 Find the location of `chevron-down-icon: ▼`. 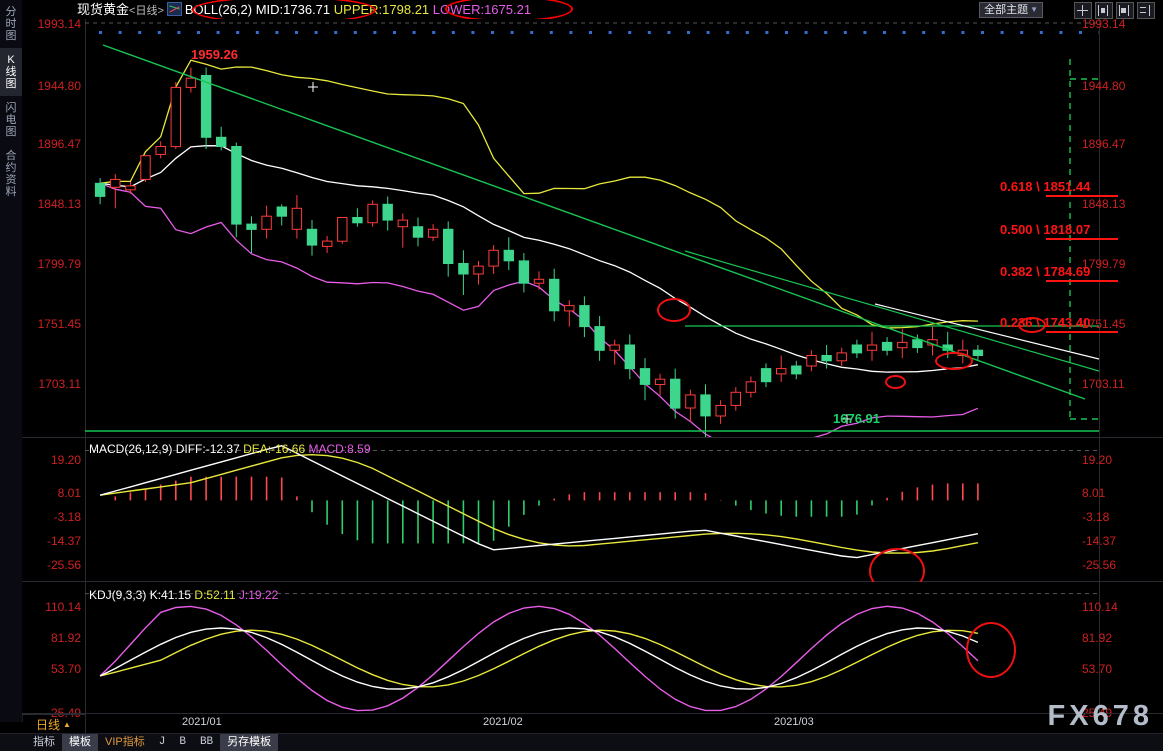

chevron-down-icon: ▼ is located at coordinates (1034, 10).